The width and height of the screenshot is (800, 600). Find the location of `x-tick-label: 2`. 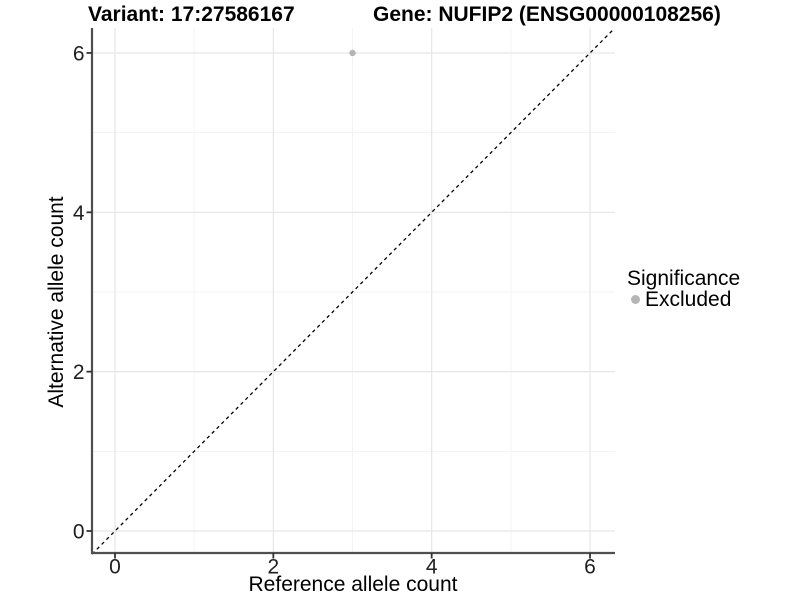

x-tick-label: 2 is located at coordinates (273, 567).